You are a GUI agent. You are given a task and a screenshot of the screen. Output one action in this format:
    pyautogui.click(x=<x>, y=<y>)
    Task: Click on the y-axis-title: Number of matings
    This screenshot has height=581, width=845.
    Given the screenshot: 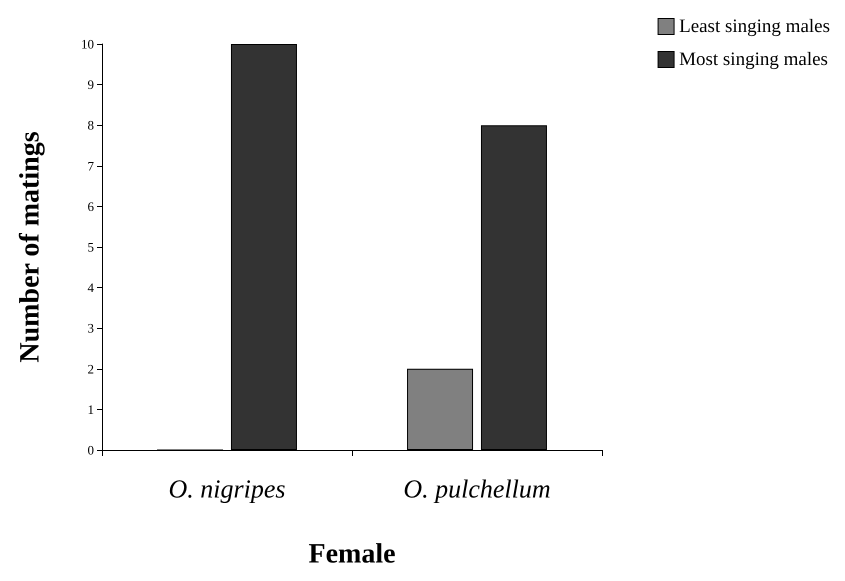 What is the action you would take?
    pyautogui.click(x=30, y=247)
    